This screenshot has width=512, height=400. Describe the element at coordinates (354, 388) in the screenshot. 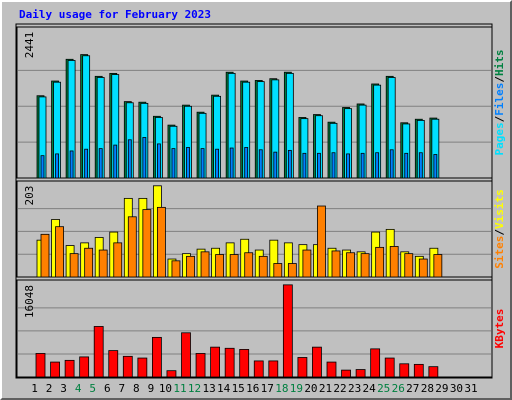

I see `x-tick-label: 23` at that location.